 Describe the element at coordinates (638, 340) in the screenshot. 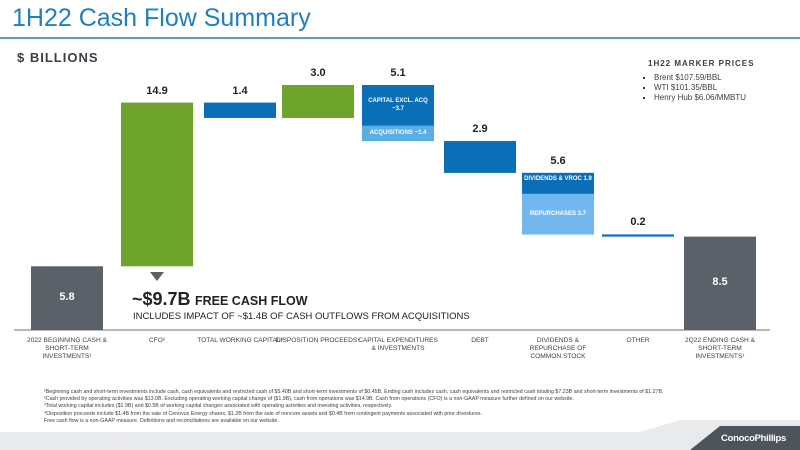

I see `category-label: OTHER` at that location.